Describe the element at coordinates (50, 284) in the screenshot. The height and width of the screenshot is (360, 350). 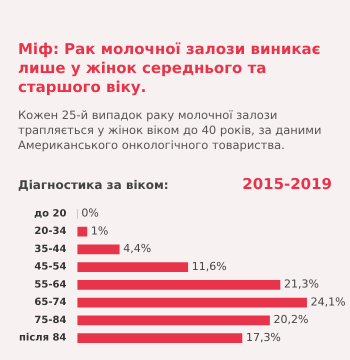
I see `y-tick-label: 55-64` at that location.